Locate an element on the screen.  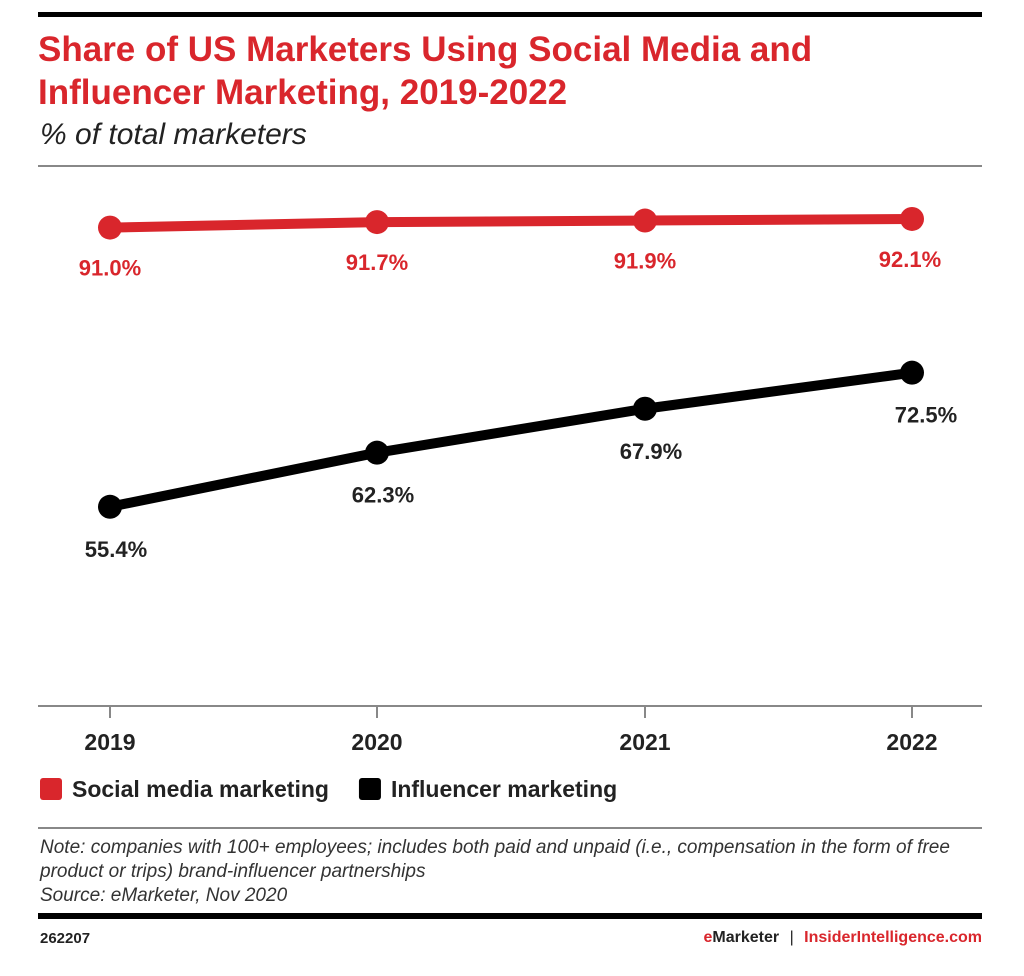
x-axis-baseline is located at coordinates (510, 706).